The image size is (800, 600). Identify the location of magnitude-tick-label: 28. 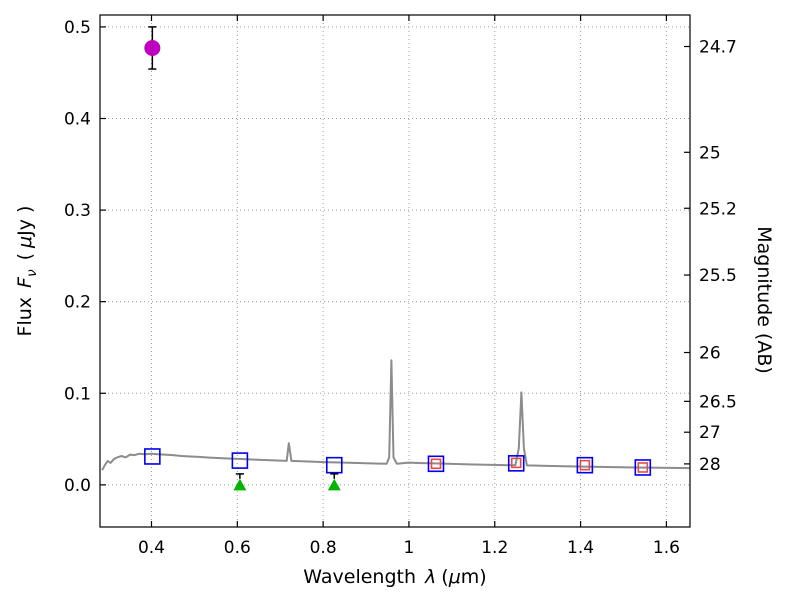
(710, 465).